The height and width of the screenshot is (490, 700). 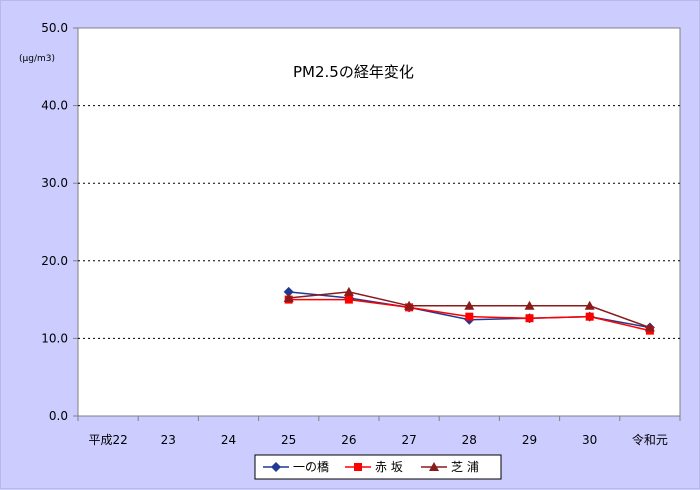 I want to click on x-tick-label: 29, so click(x=529, y=440).